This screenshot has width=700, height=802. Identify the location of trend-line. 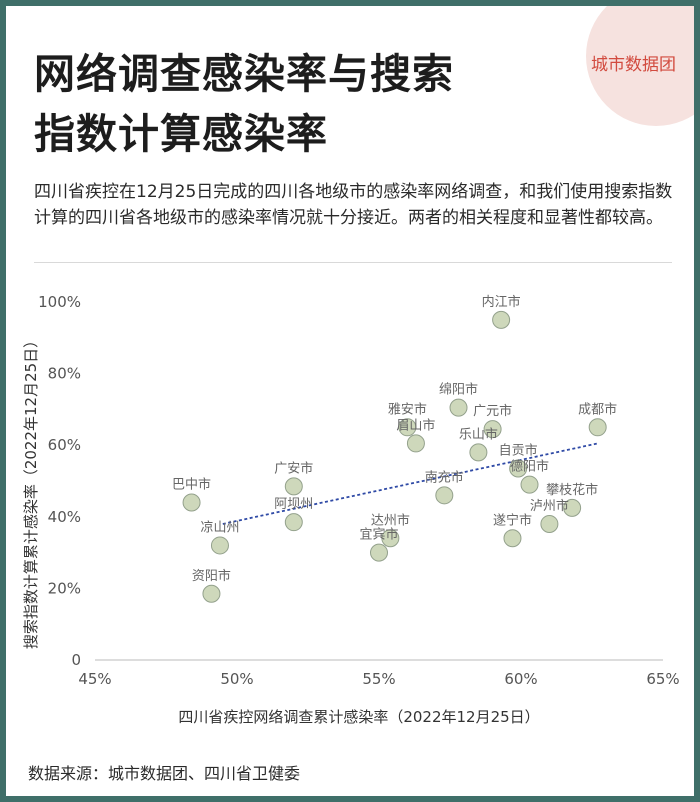
(410, 483).